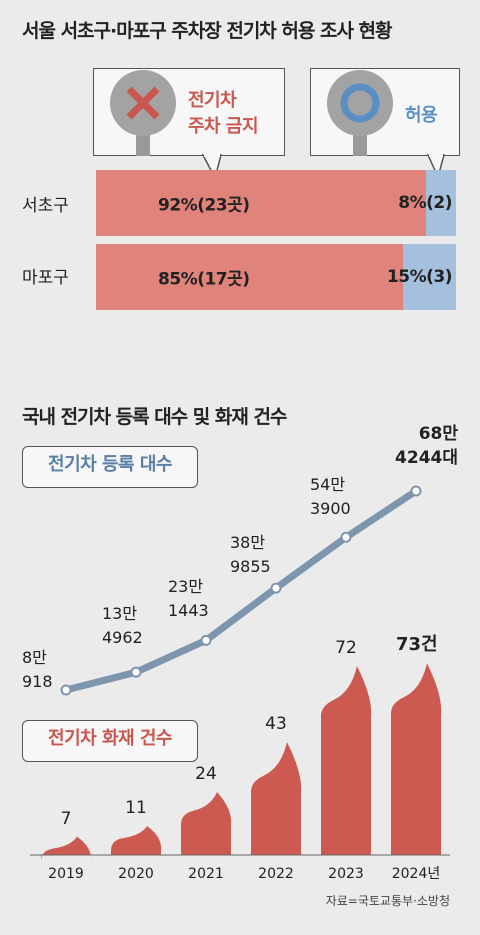 This screenshot has width=480, height=935. Describe the element at coordinates (66, 874) in the screenshot. I see `x-tick-label: 2019` at that location.